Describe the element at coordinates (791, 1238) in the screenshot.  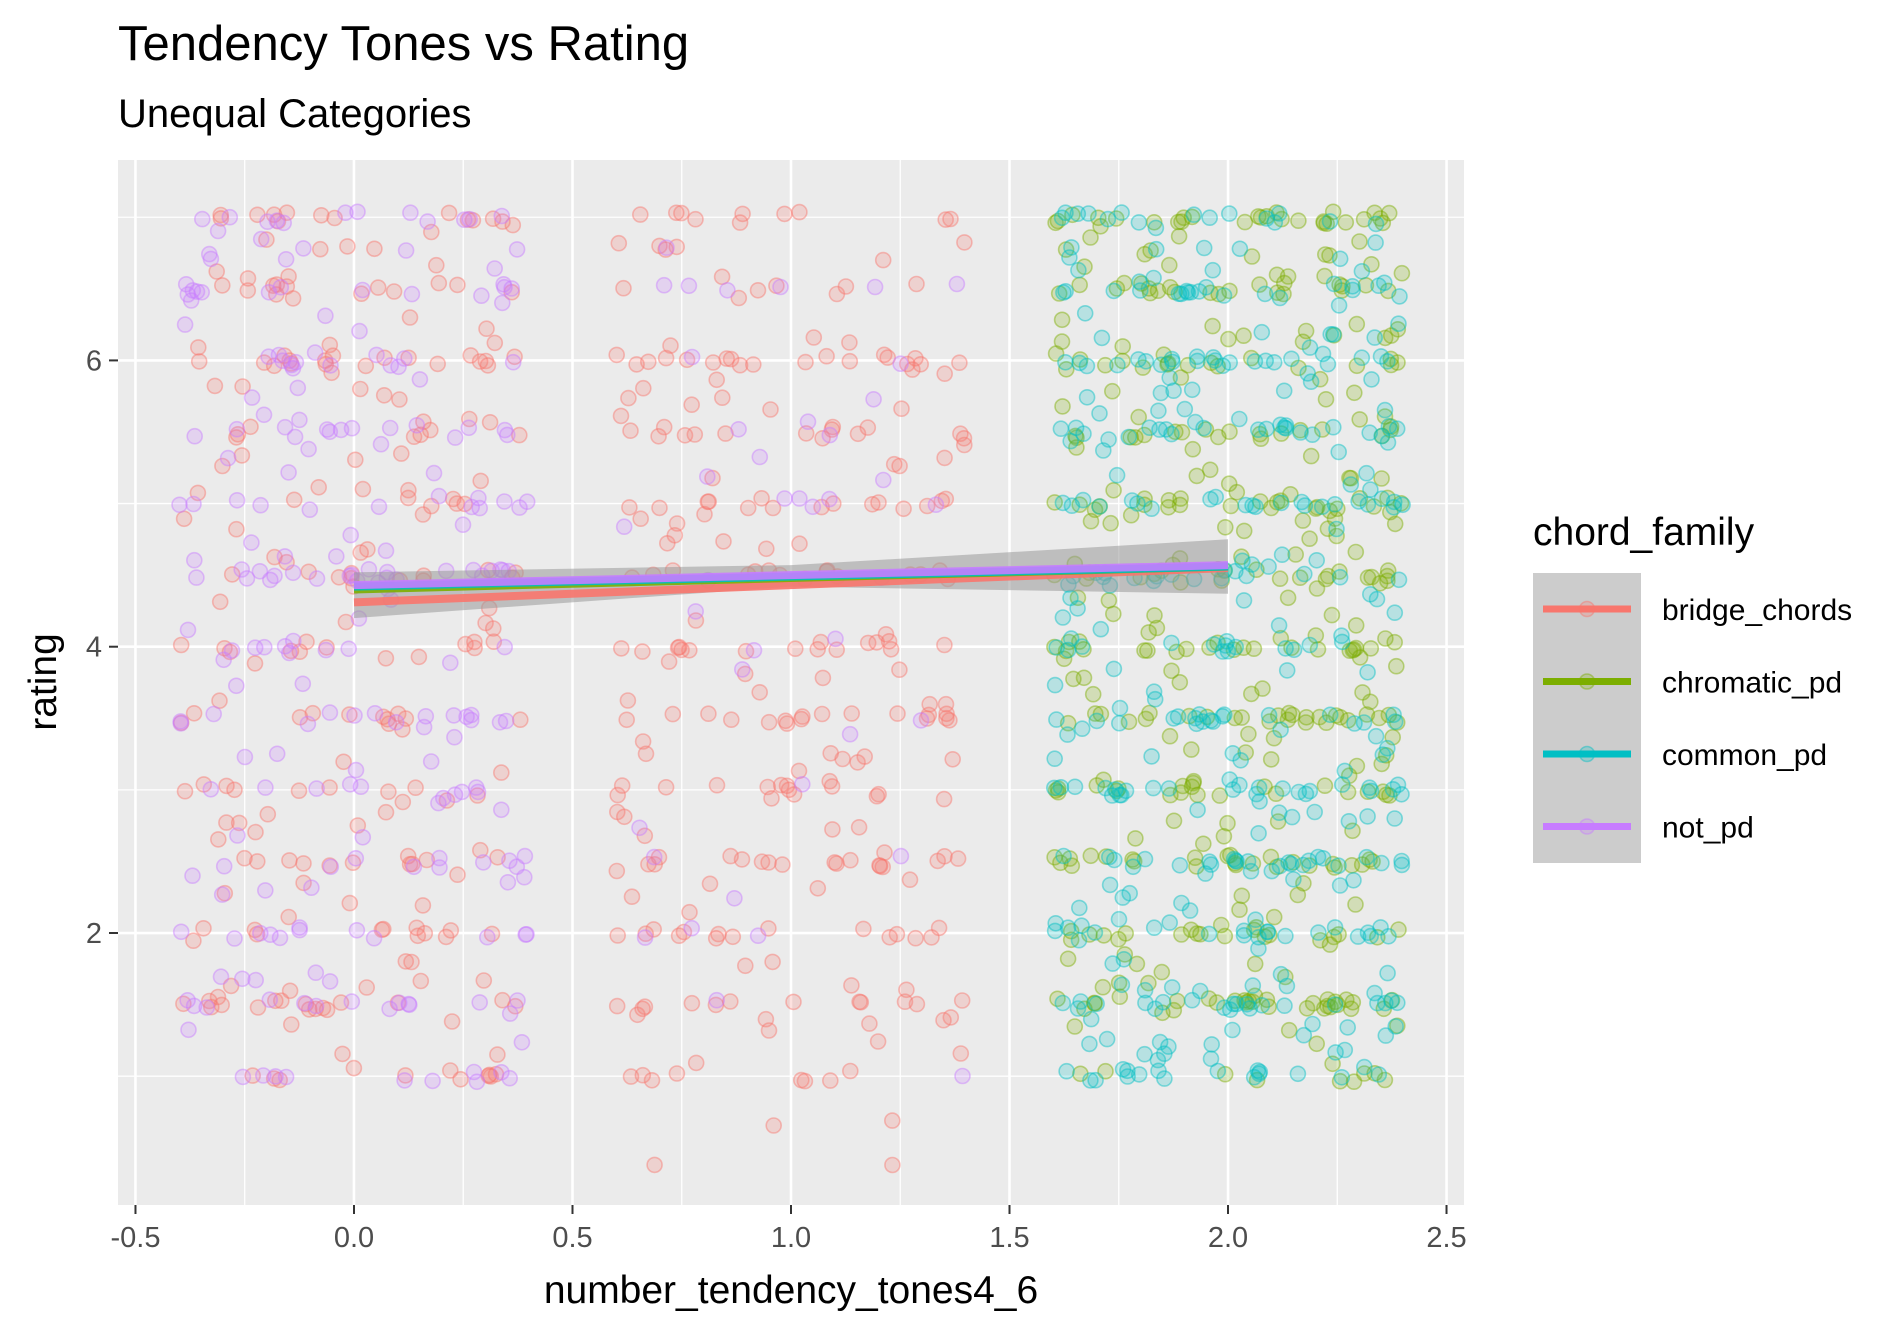
I see `x-tick-label: 1.0` at that location.